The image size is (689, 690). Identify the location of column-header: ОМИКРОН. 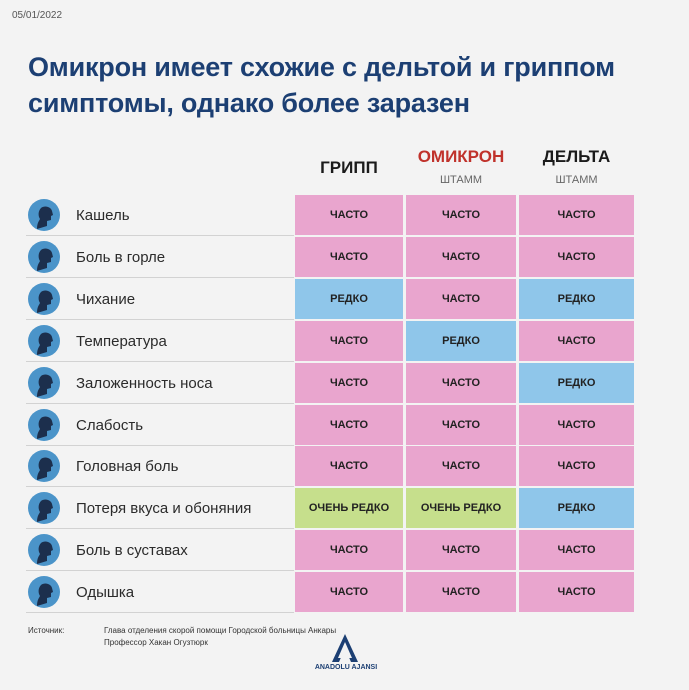
(461, 156).